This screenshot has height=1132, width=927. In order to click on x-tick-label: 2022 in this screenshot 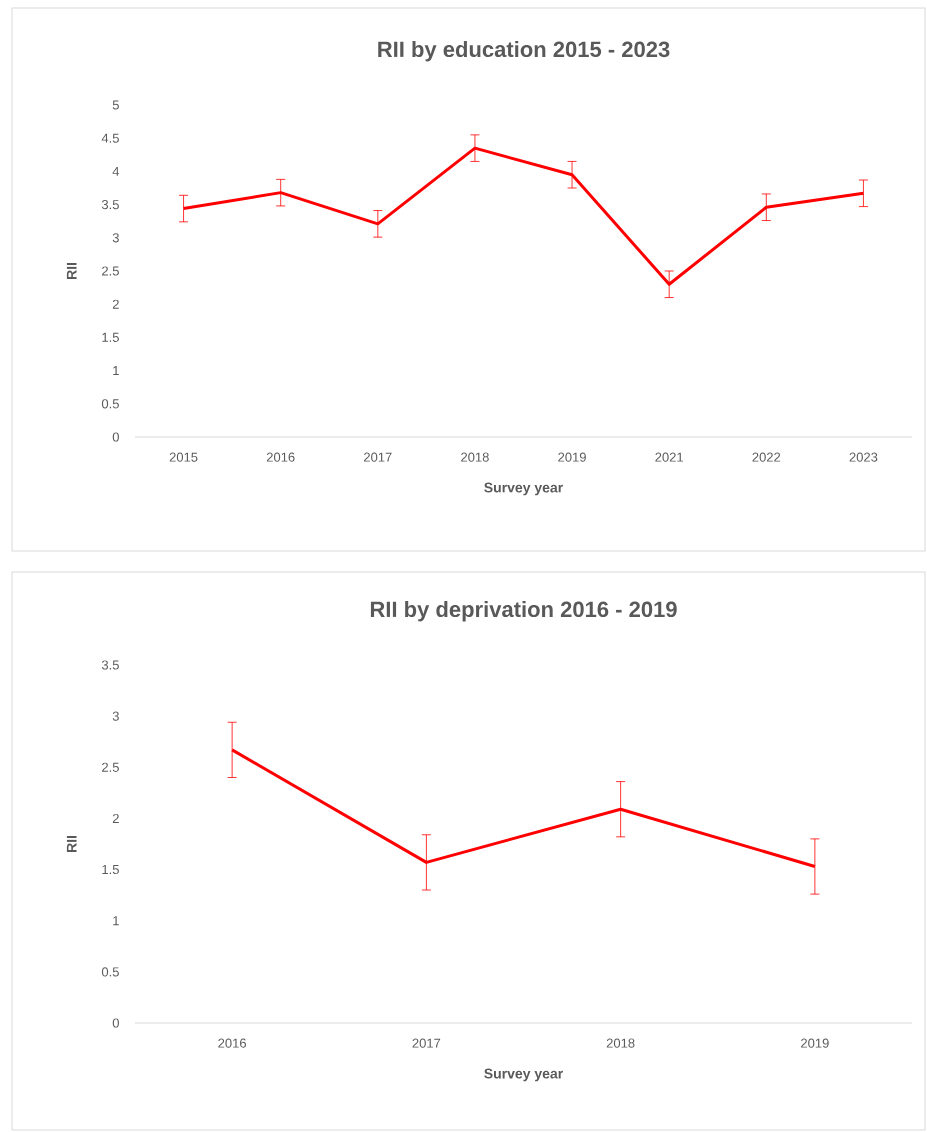, I will do `click(766, 457)`.